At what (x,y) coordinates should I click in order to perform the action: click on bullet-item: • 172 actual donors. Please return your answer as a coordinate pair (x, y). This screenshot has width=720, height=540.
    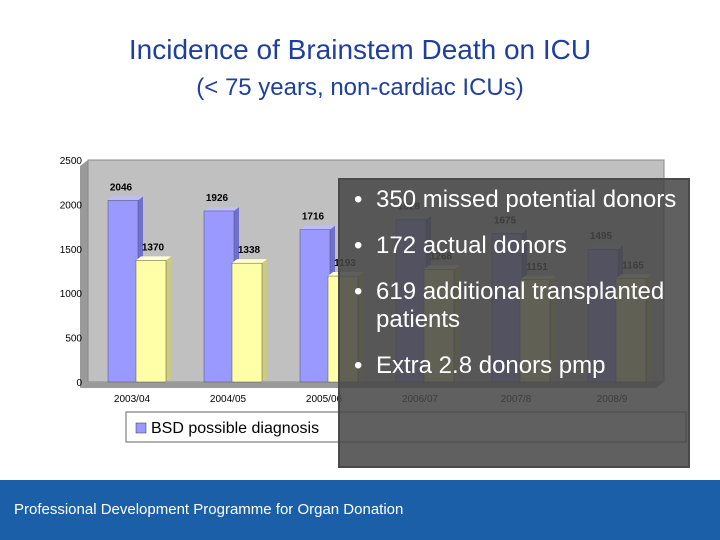
    Looking at the image, I should click on (460, 245).